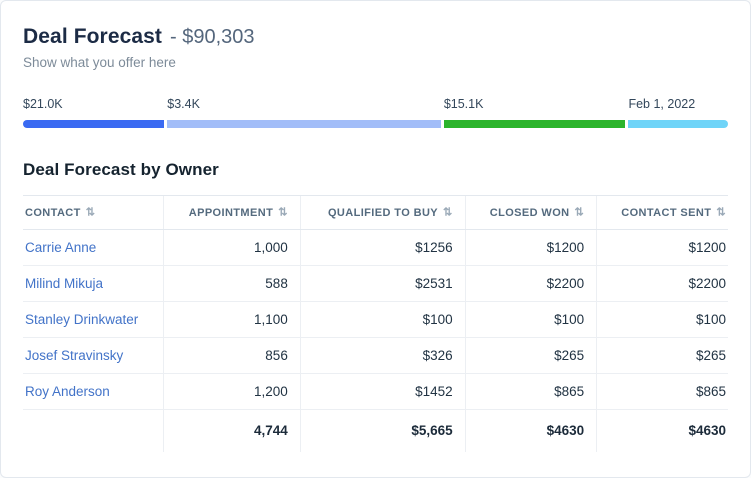 This screenshot has height=478, width=751. Describe the element at coordinates (382, 319) in the screenshot. I see `qualified-cell: $100` at that location.